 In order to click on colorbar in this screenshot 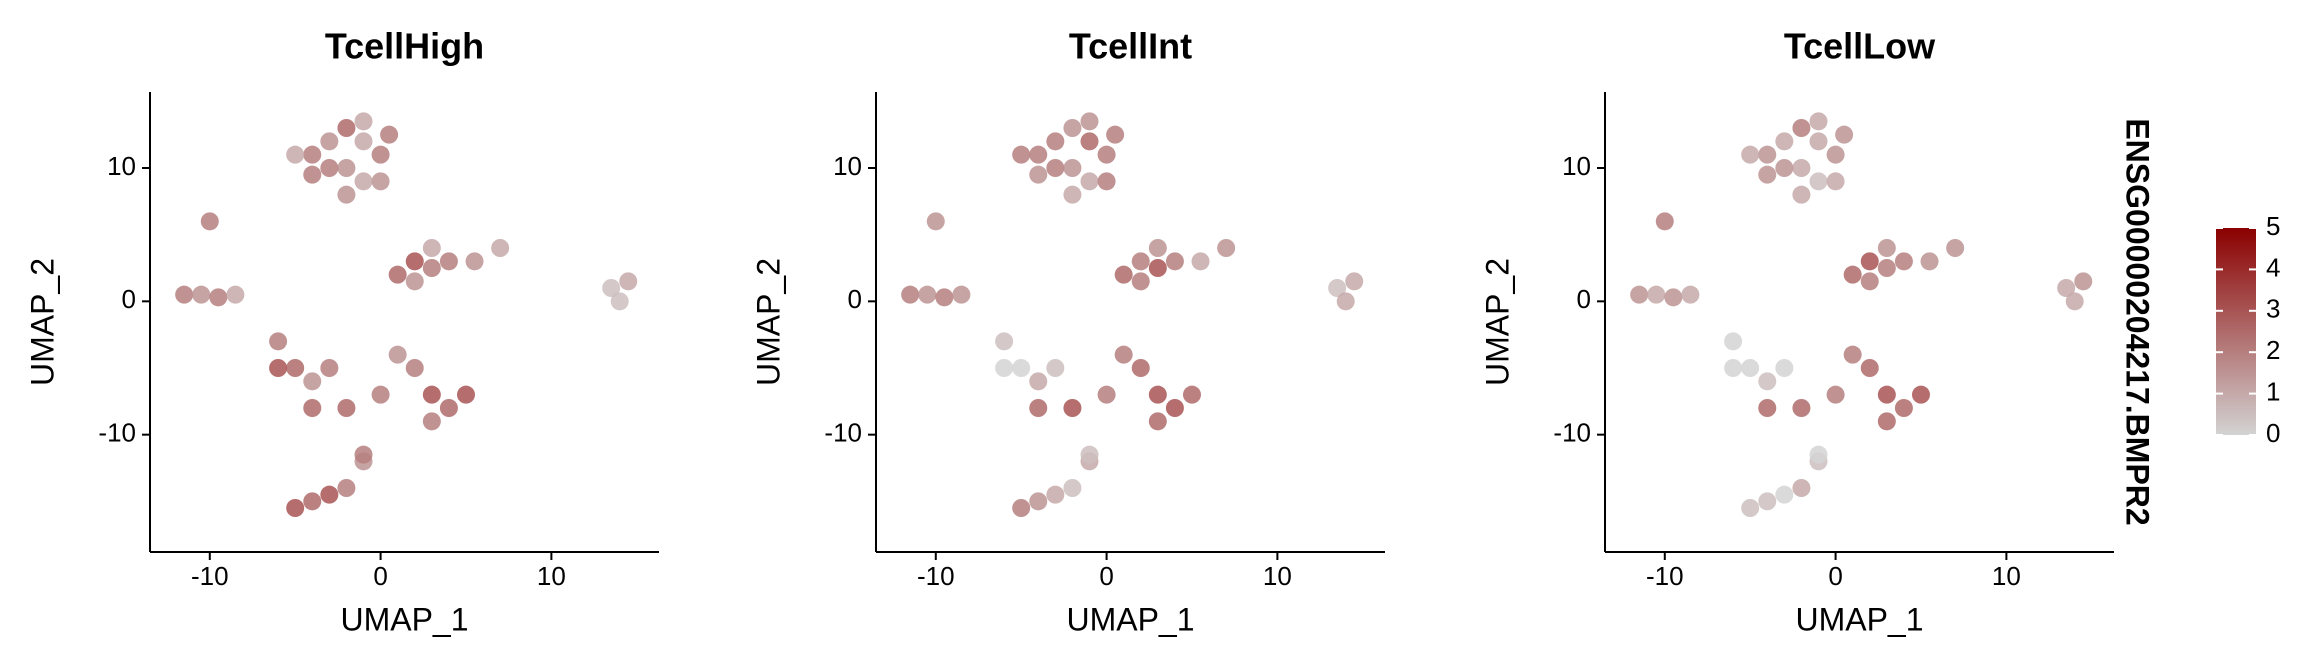, I will do `click(2236, 331)`.